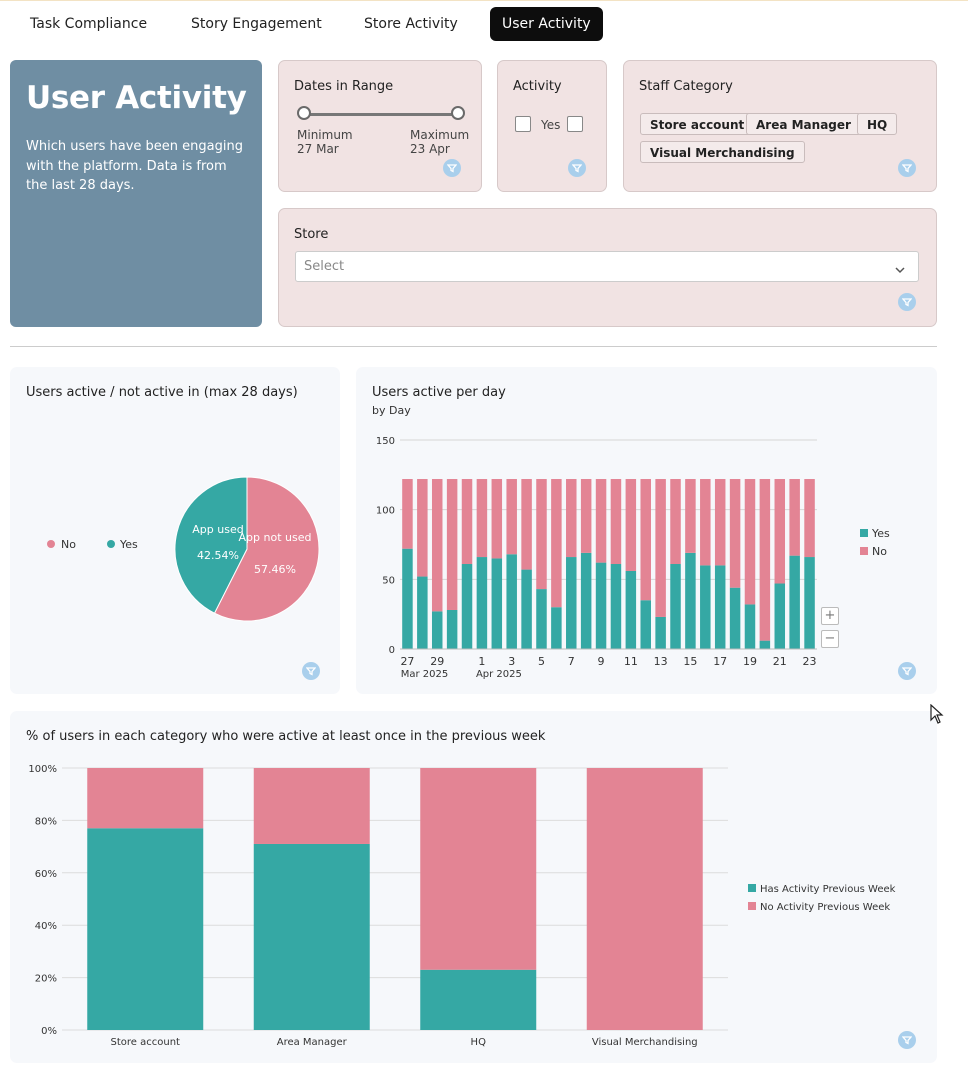 This screenshot has width=968, height=1072. I want to click on tab-user-activity: User Activity, so click(546, 24).